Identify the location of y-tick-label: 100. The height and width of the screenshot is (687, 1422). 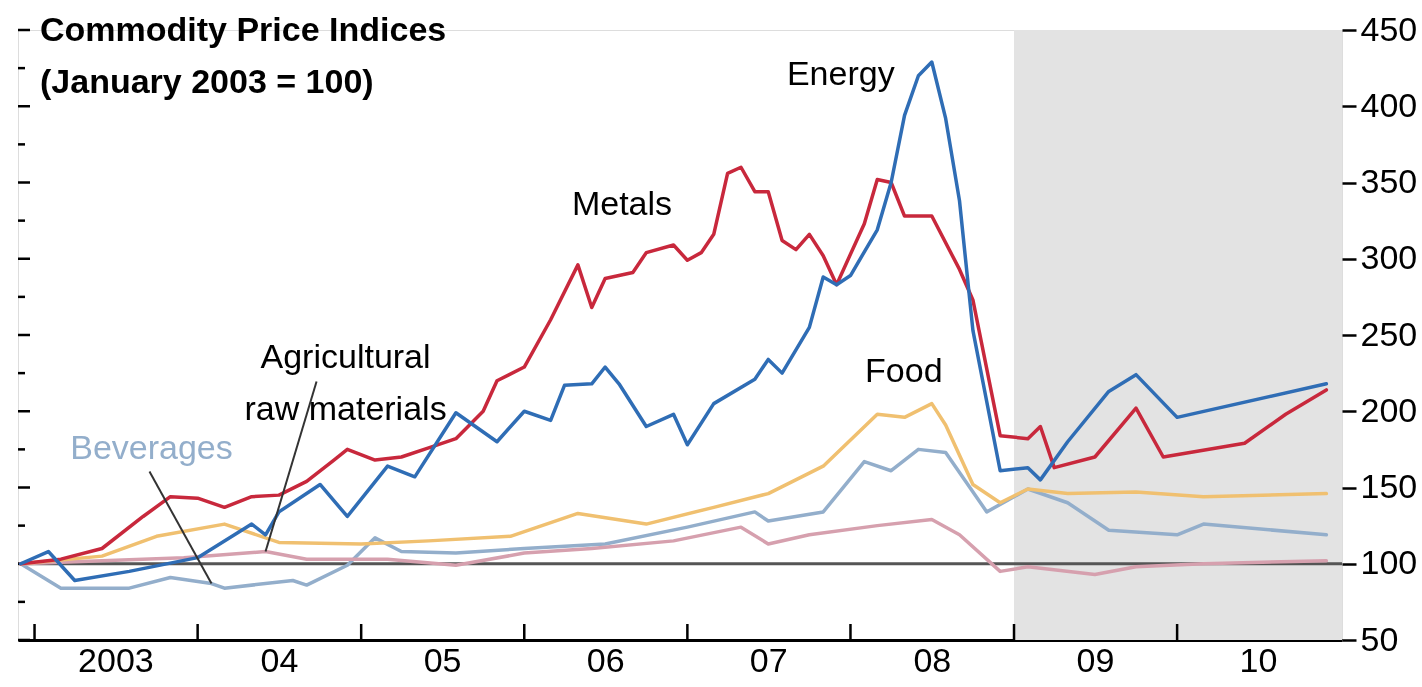
(1389, 562).